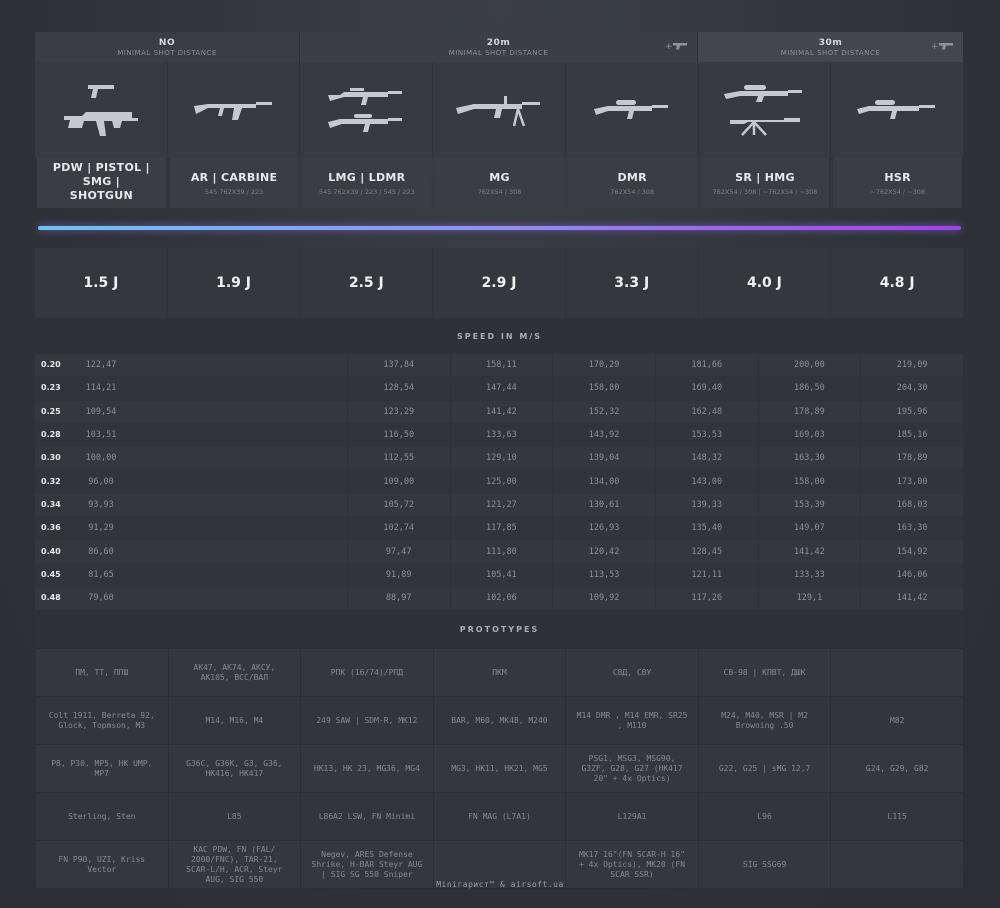 The height and width of the screenshot is (908, 1000). I want to click on speed-value: 122,47, so click(101, 365).